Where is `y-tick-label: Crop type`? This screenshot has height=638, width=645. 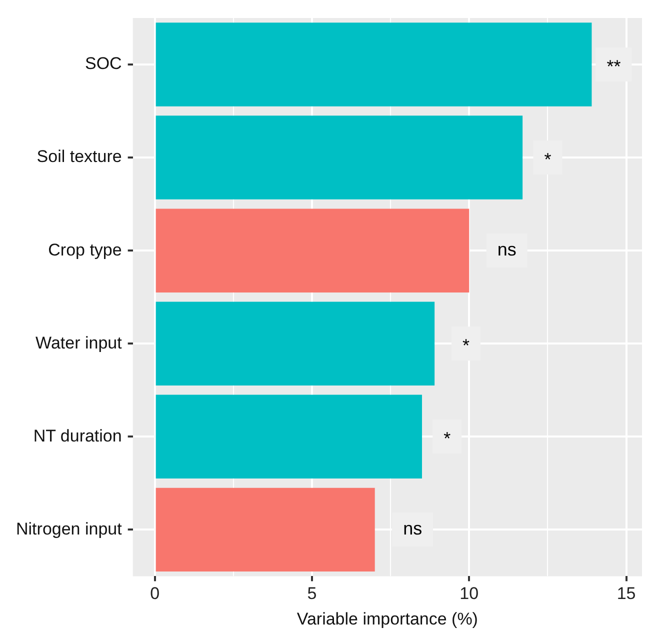 y-tick-label: Crop type is located at coordinates (85, 250).